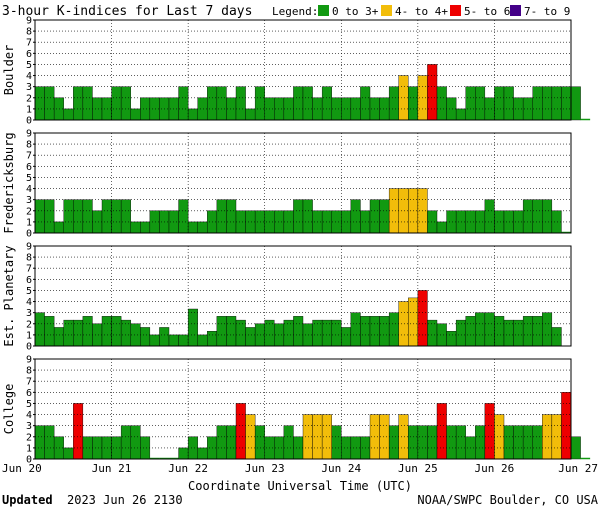 The height and width of the screenshot is (510, 600). I want to click on x-tick-label: Jun 27, so click(578, 468).